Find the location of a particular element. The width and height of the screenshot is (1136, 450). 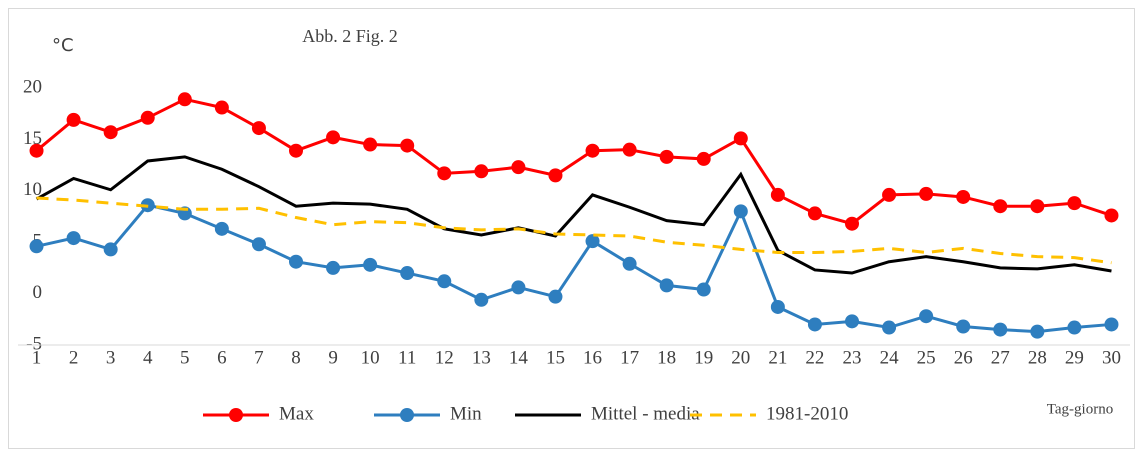

y-tick-label: 10 is located at coordinates (32, 189).